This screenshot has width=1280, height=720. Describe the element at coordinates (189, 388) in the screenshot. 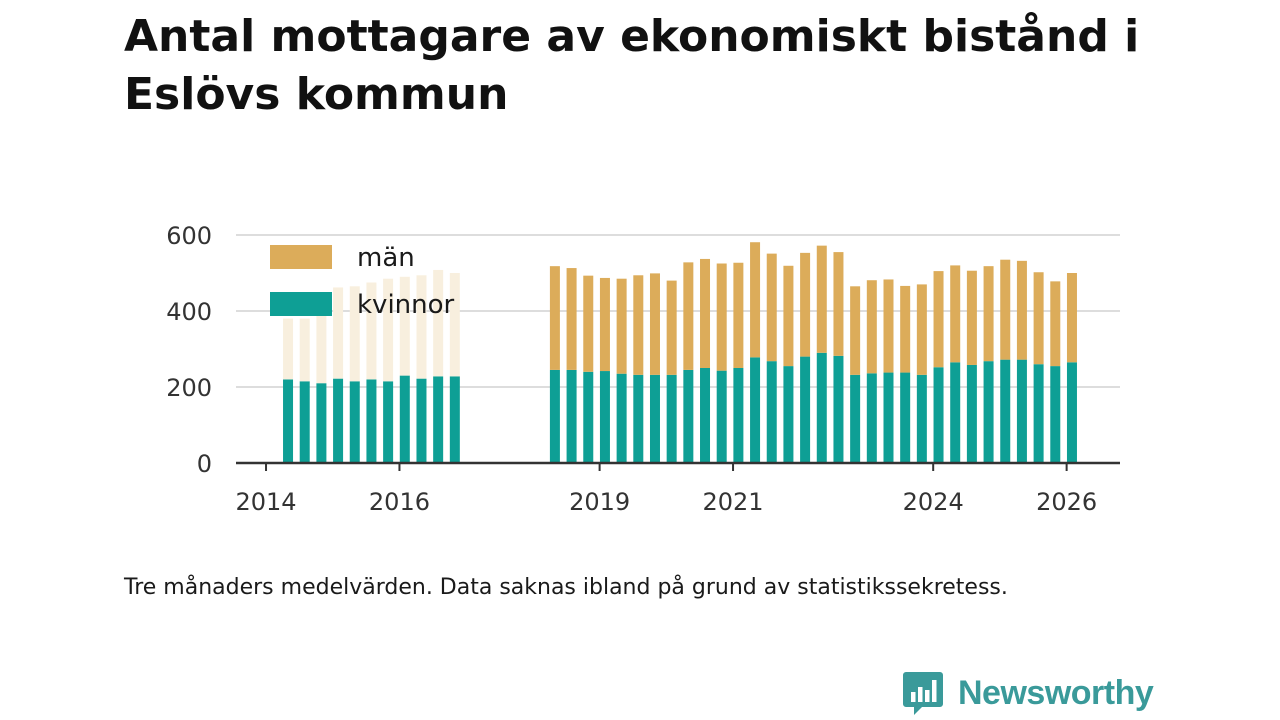

I see `y-tick-label: 200` at that location.